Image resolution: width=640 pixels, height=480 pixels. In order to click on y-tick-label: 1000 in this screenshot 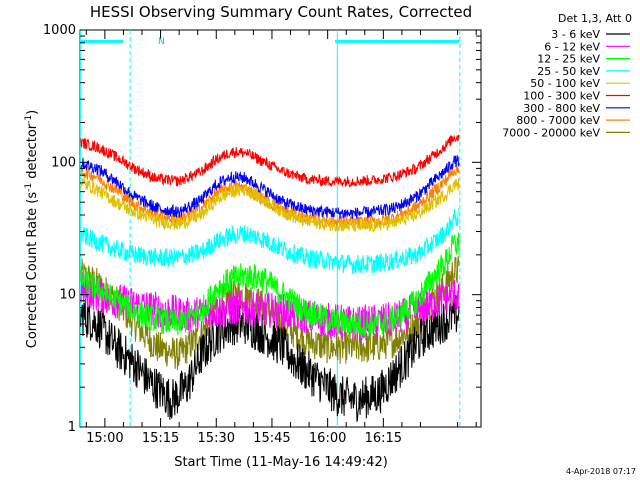, I will do `click(59, 30)`.